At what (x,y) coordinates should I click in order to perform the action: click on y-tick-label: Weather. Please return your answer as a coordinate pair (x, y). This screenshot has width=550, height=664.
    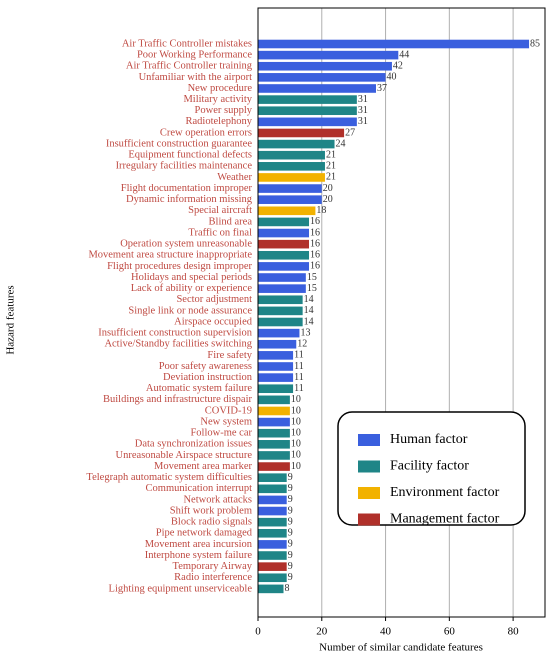
    Looking at the image, I should click on (234, 177).